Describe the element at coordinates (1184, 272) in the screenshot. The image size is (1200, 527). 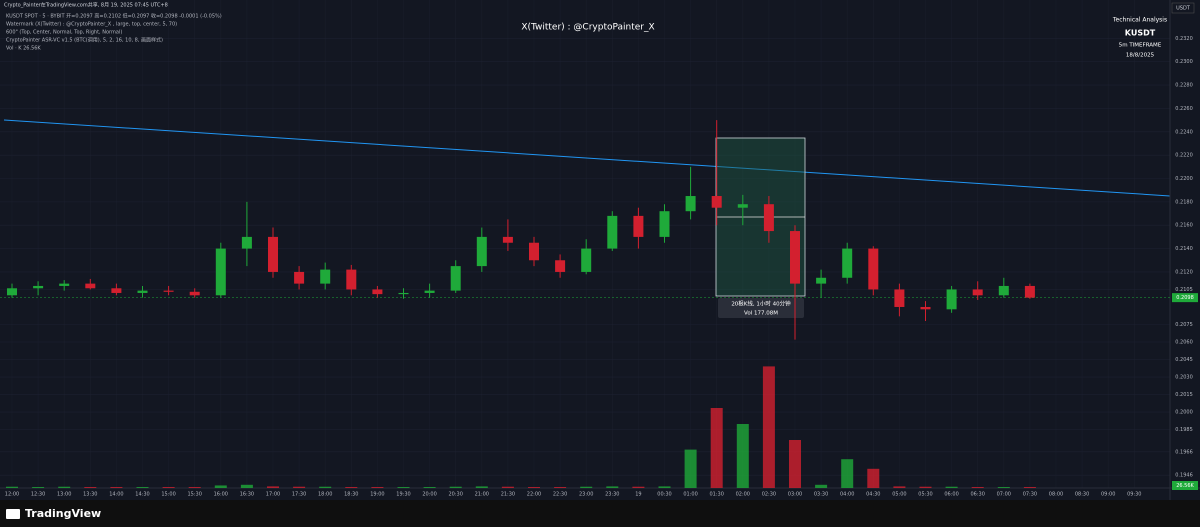
I see `y-tick-label: 0.2120` at that location.